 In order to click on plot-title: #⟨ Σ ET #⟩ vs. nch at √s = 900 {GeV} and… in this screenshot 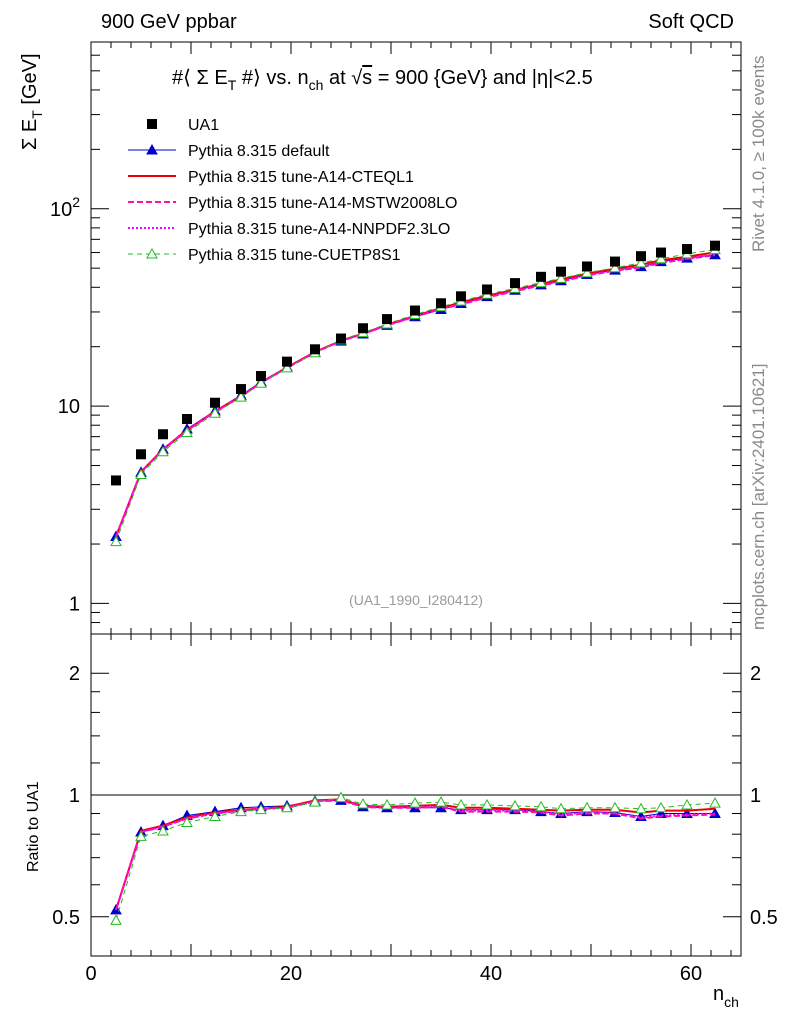, I will do `click(382, 80)`.